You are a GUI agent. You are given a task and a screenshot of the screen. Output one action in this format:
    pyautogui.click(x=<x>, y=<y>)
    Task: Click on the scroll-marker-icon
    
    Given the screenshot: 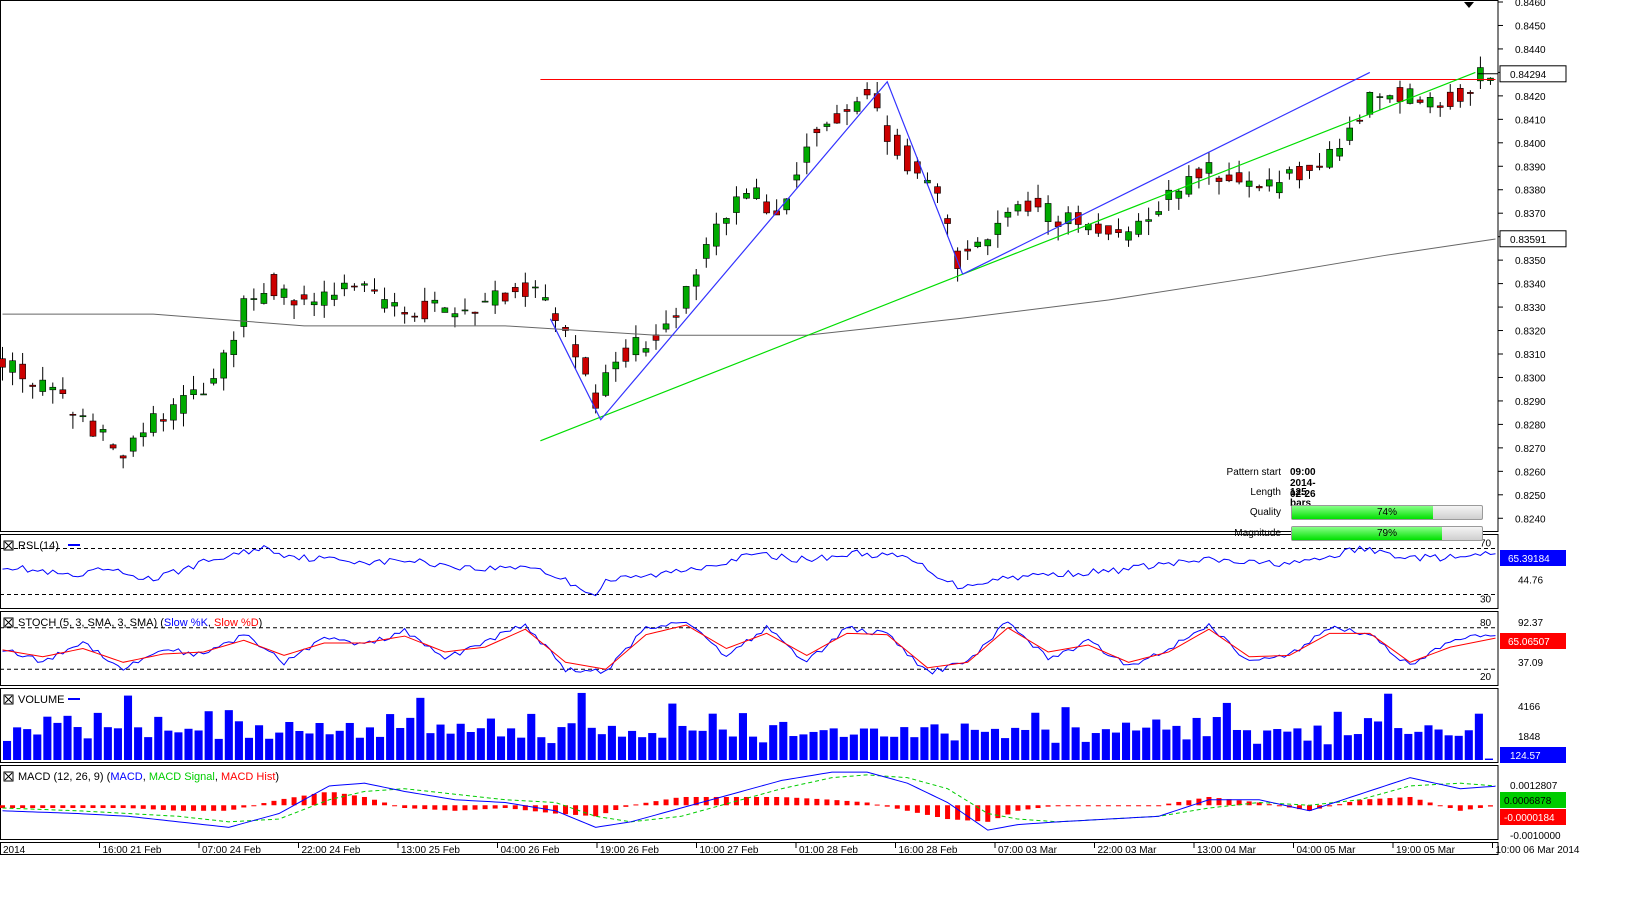 What is the action you would take?
    pyautogui.click(x=1469, y=5)
    